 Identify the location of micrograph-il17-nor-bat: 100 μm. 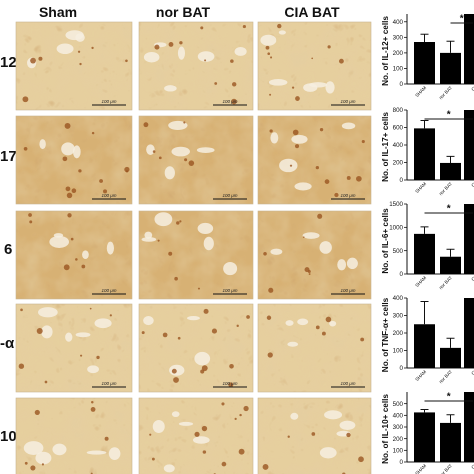
(196, 160).